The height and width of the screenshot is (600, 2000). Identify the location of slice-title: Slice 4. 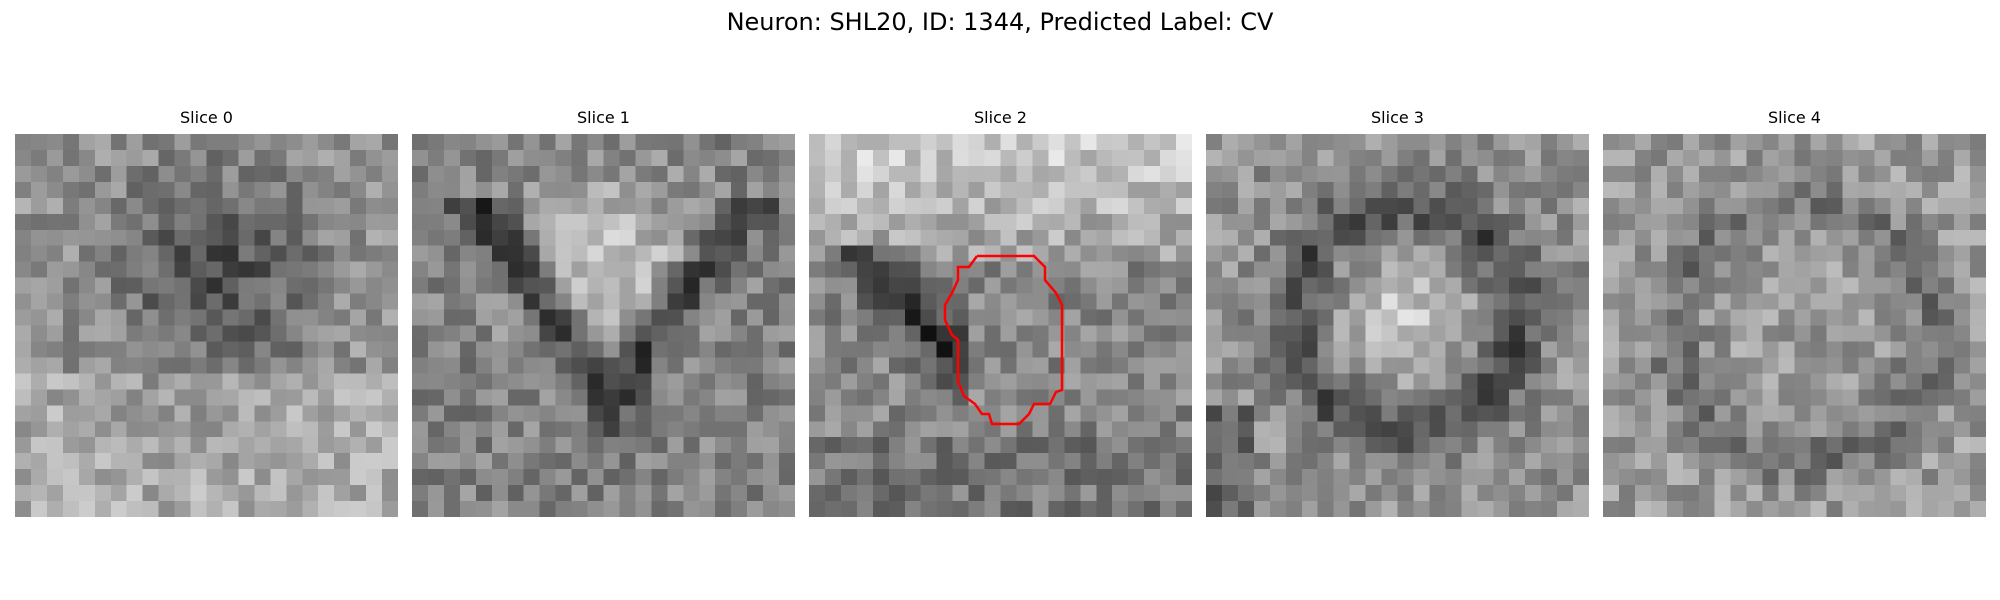
(1794, 117).